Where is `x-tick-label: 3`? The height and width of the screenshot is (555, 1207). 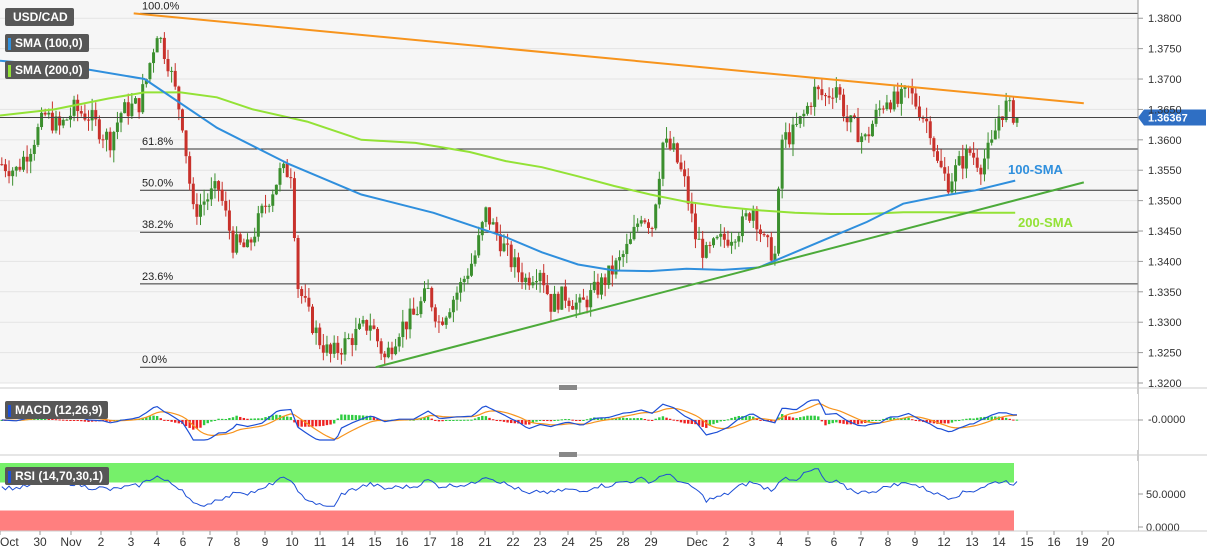 x-tick-label: 3 is located at coordinates (752, 542).